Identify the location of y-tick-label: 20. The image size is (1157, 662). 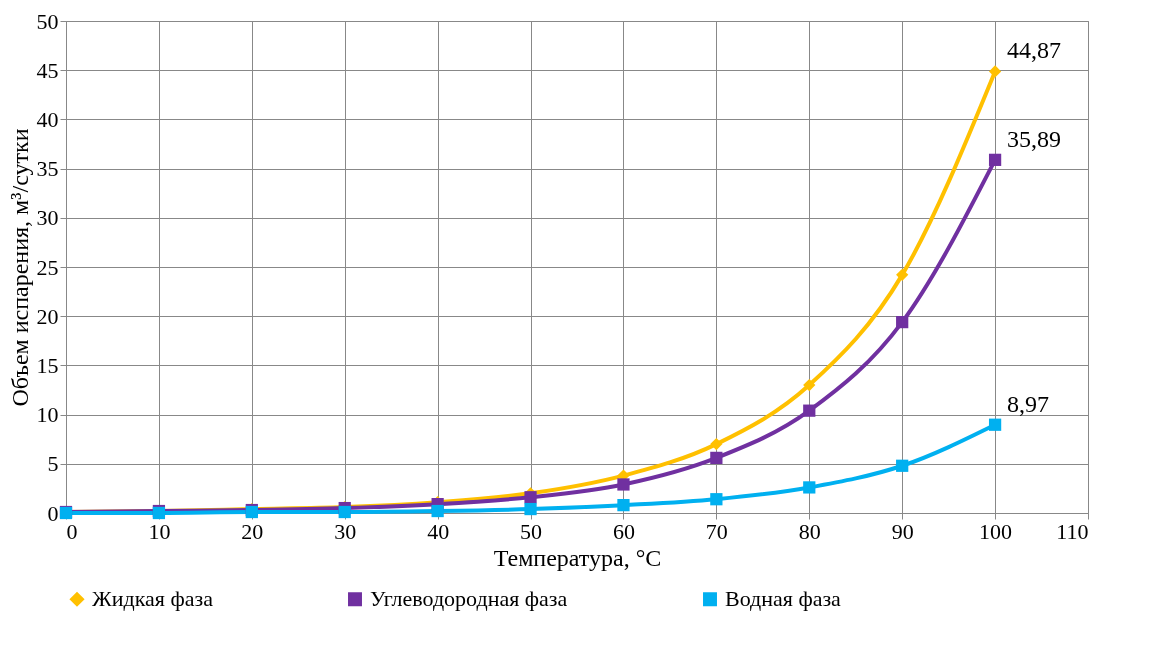
(47, 316).